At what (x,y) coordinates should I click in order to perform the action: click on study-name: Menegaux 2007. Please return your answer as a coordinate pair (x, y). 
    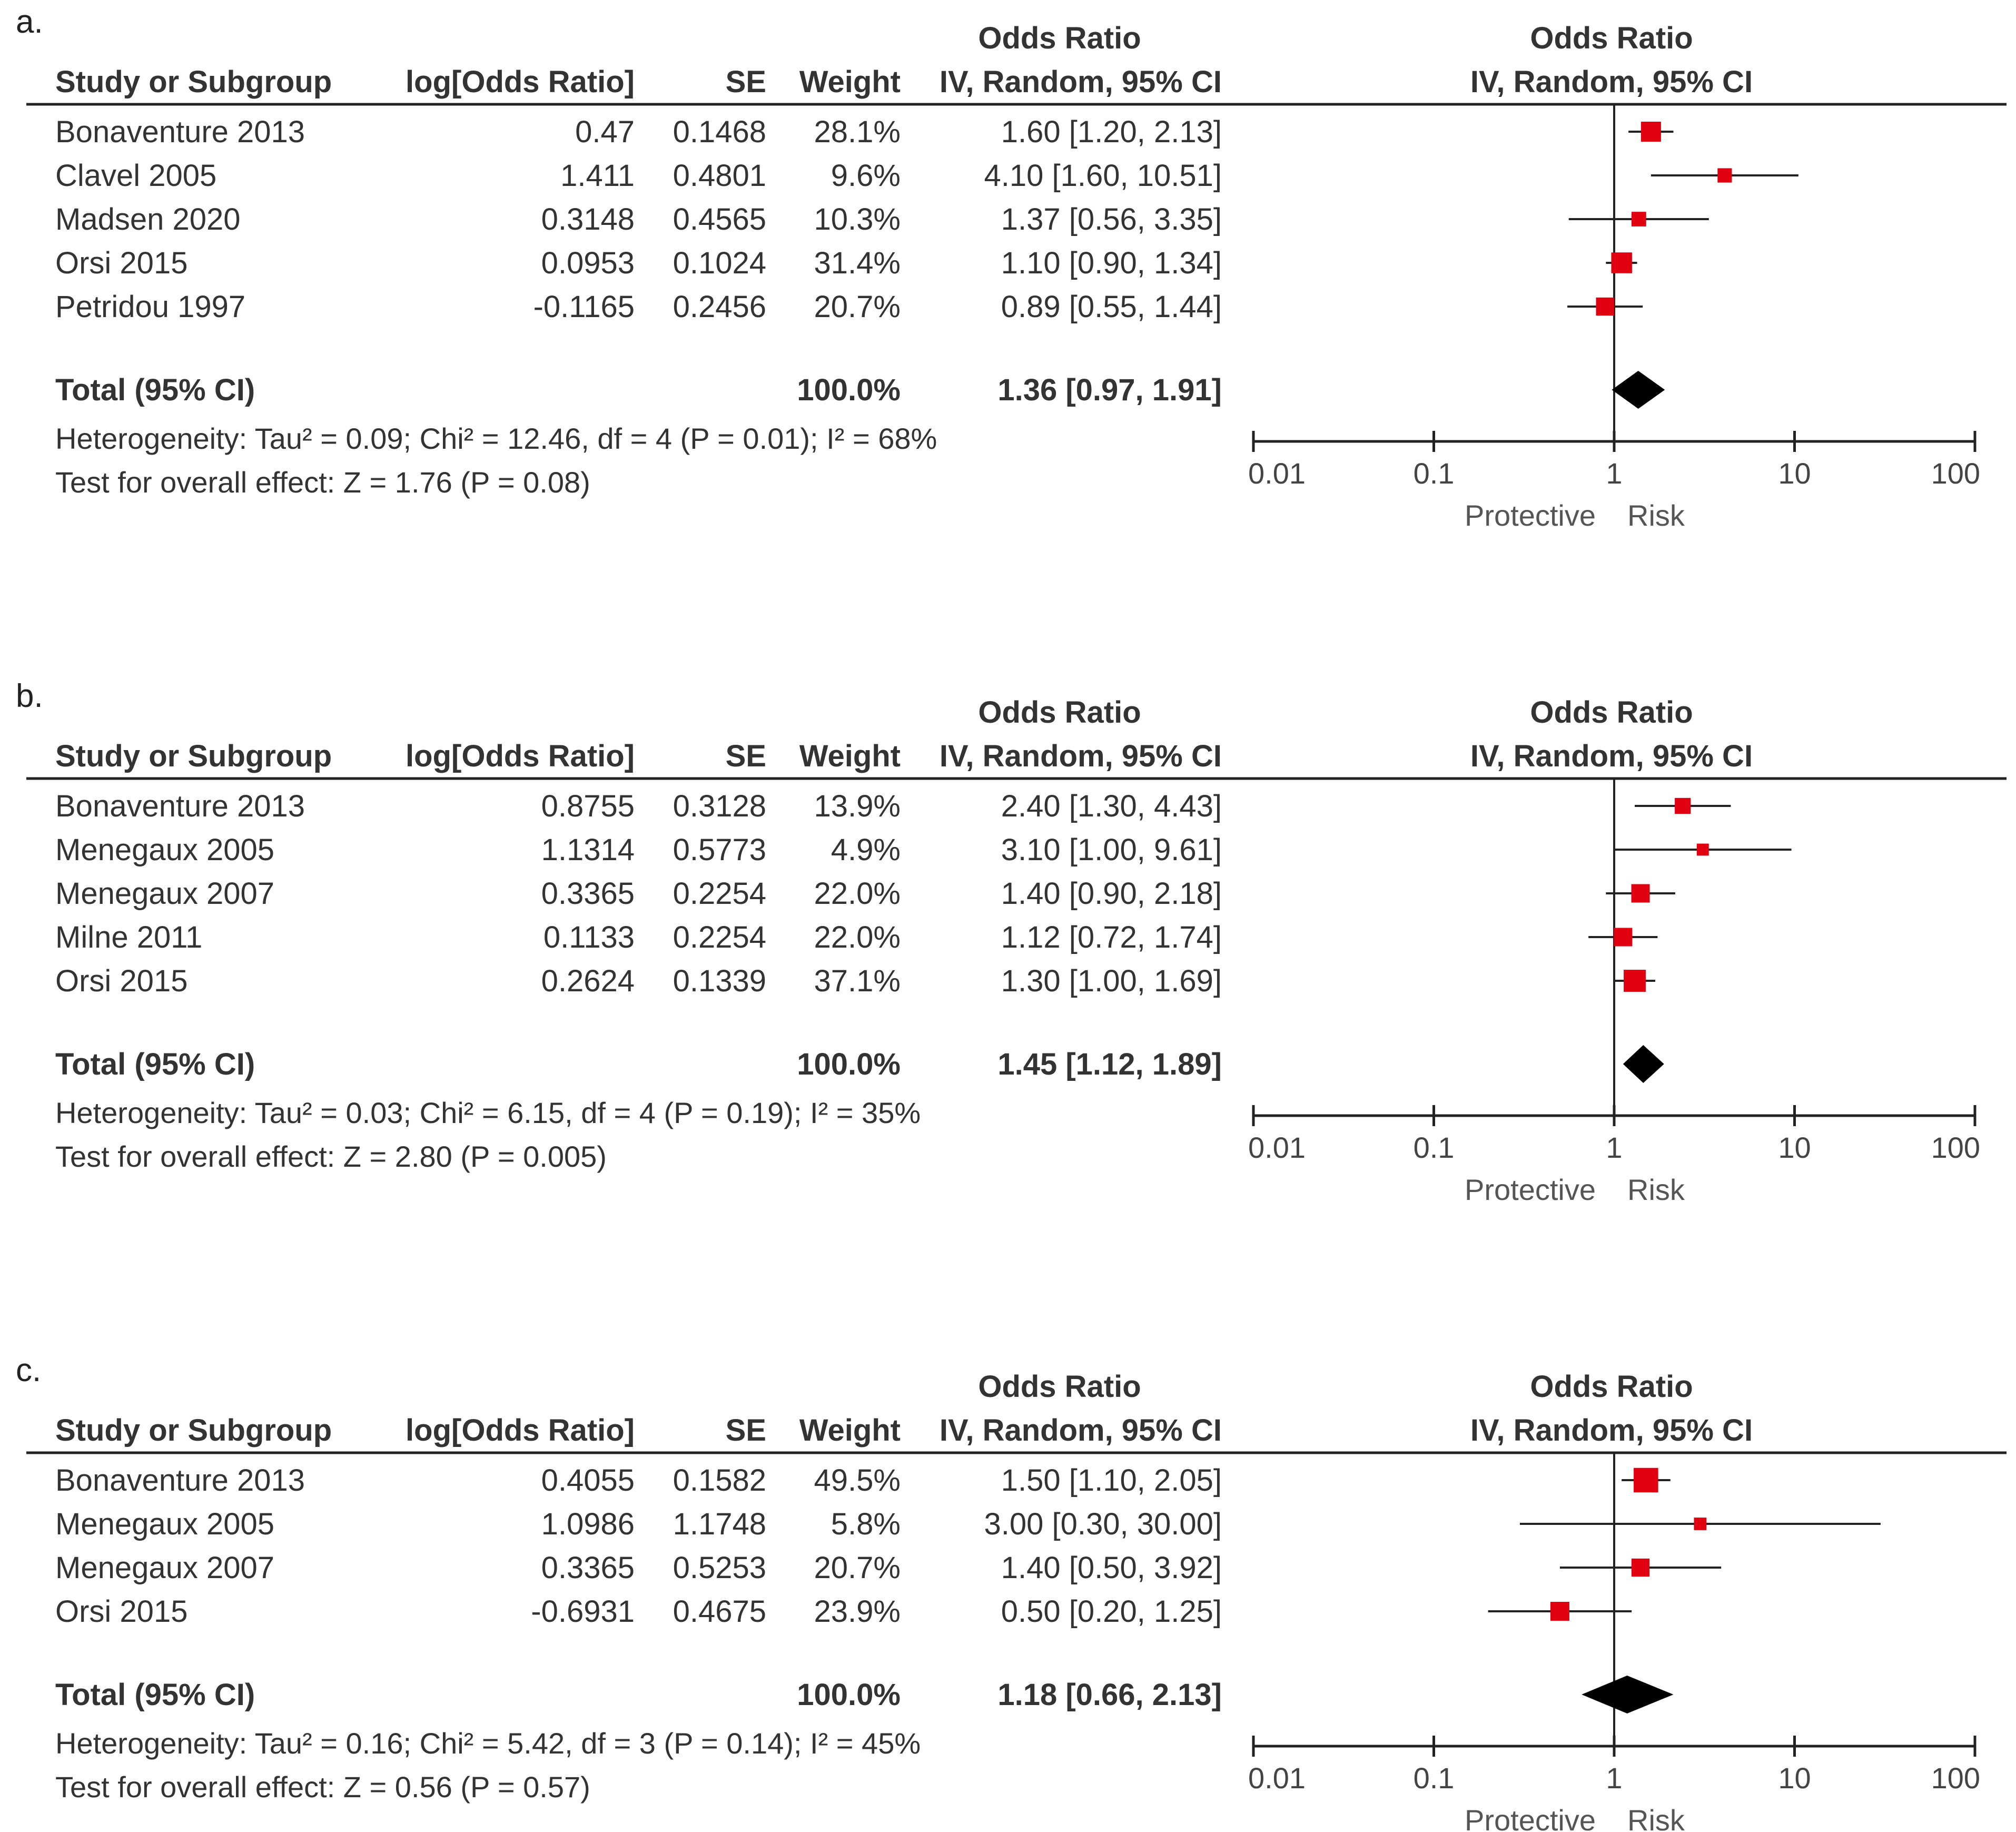
    Looking at the image, I should click on (164, 1568).